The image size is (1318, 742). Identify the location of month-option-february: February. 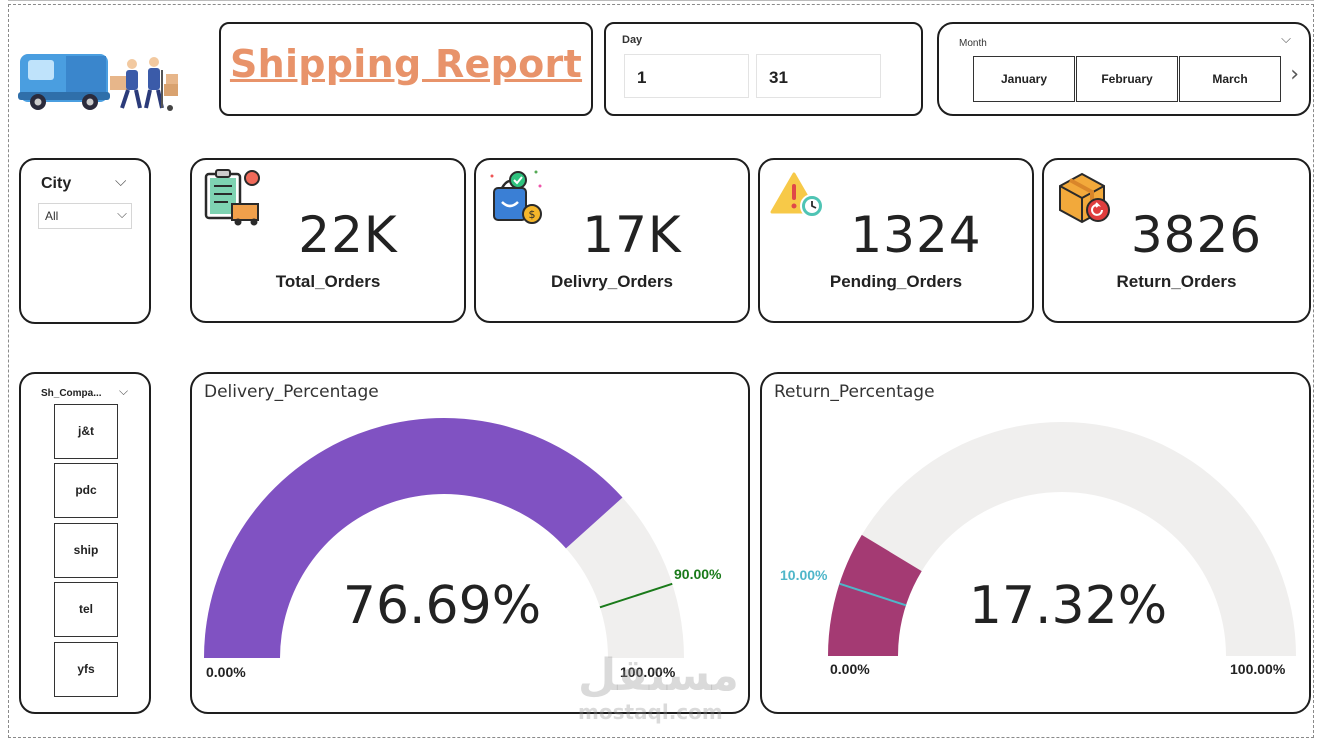
(1127, 79).